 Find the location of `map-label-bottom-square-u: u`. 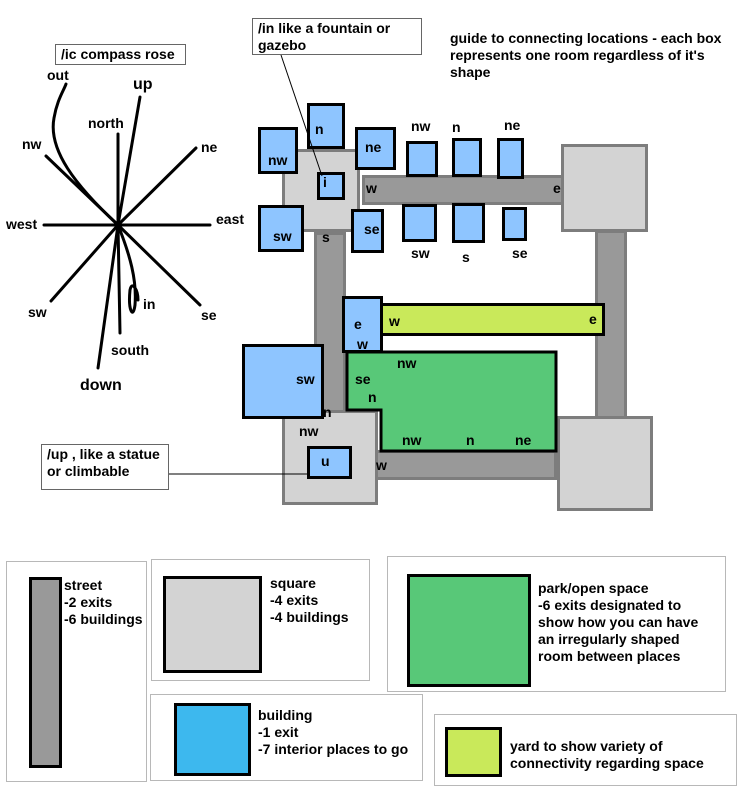

map-label-bottom-square-u: u is located at coordinates (325, 461).